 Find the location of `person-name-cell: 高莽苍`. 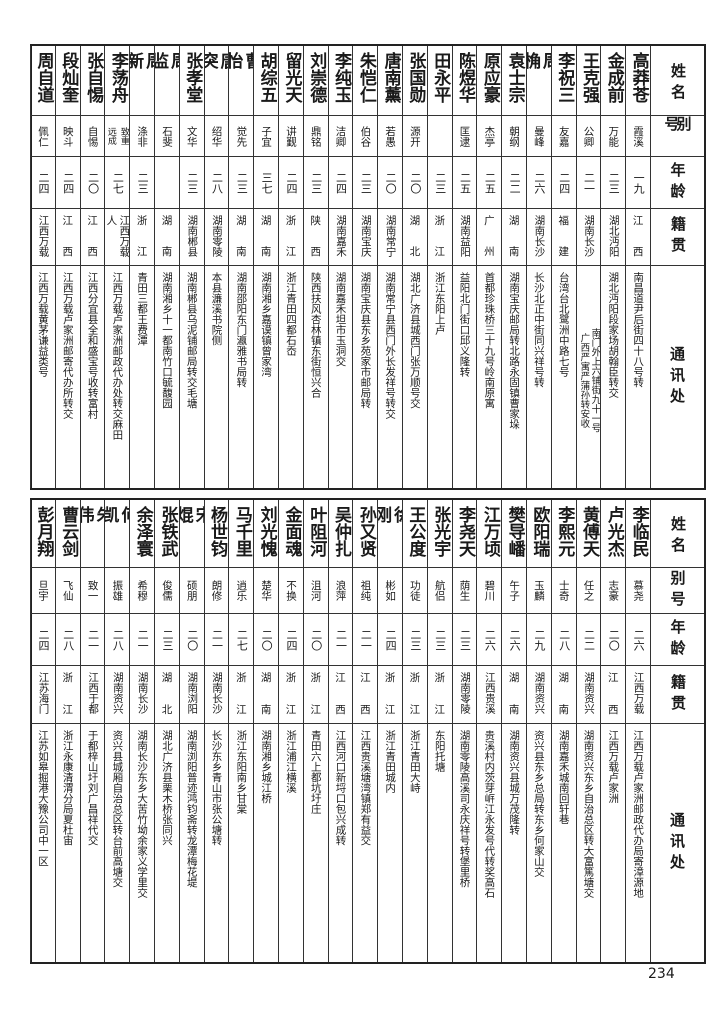

person-name-cell: 高莽苍 is located at coordinates (638, 81).